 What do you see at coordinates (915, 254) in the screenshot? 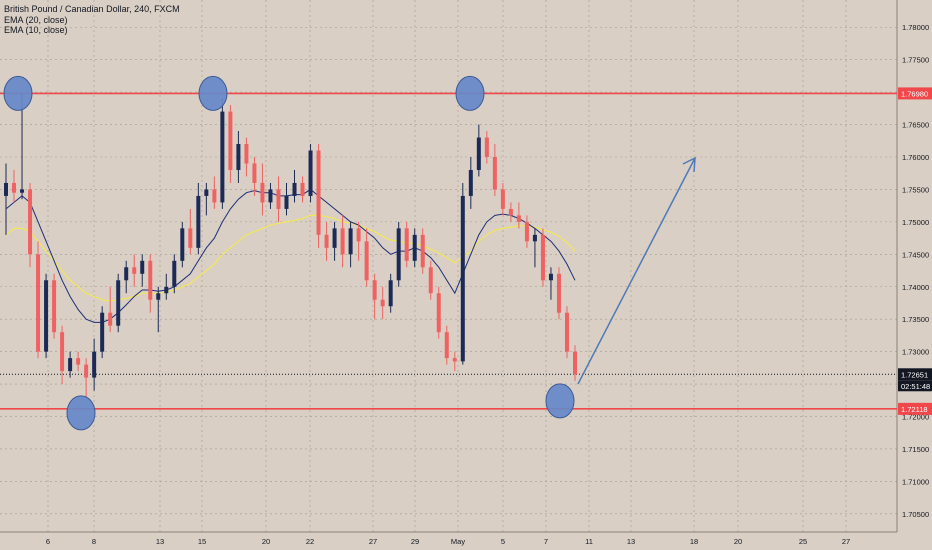
I see `y-tick-label: 1.74500` at bounding box center [915, 254].